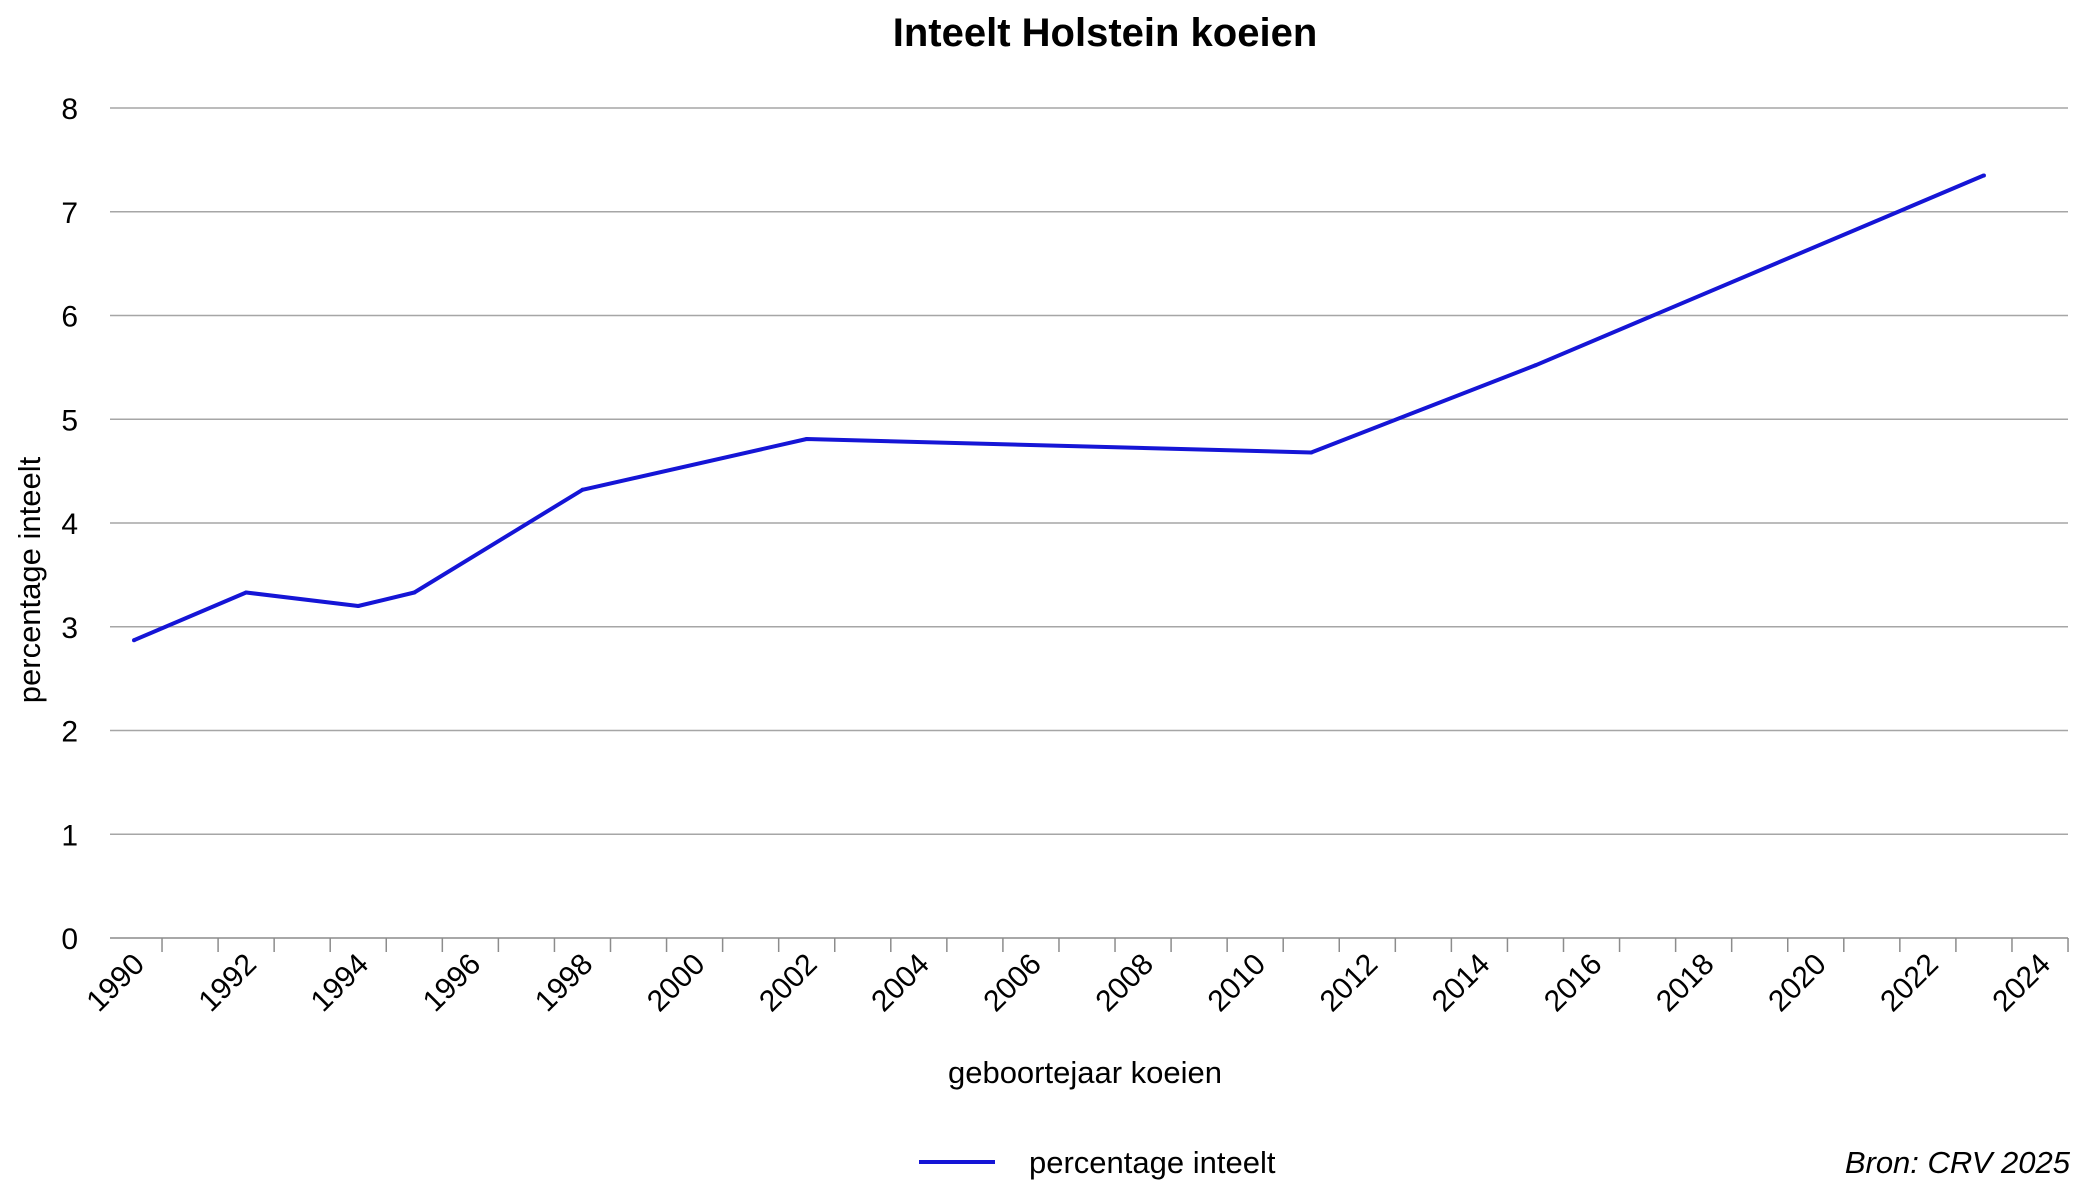  What do you see at coordinates (788, 983) in the screenshot?
I see `x-tick-label: 2002` at bounding box center [788, 983].